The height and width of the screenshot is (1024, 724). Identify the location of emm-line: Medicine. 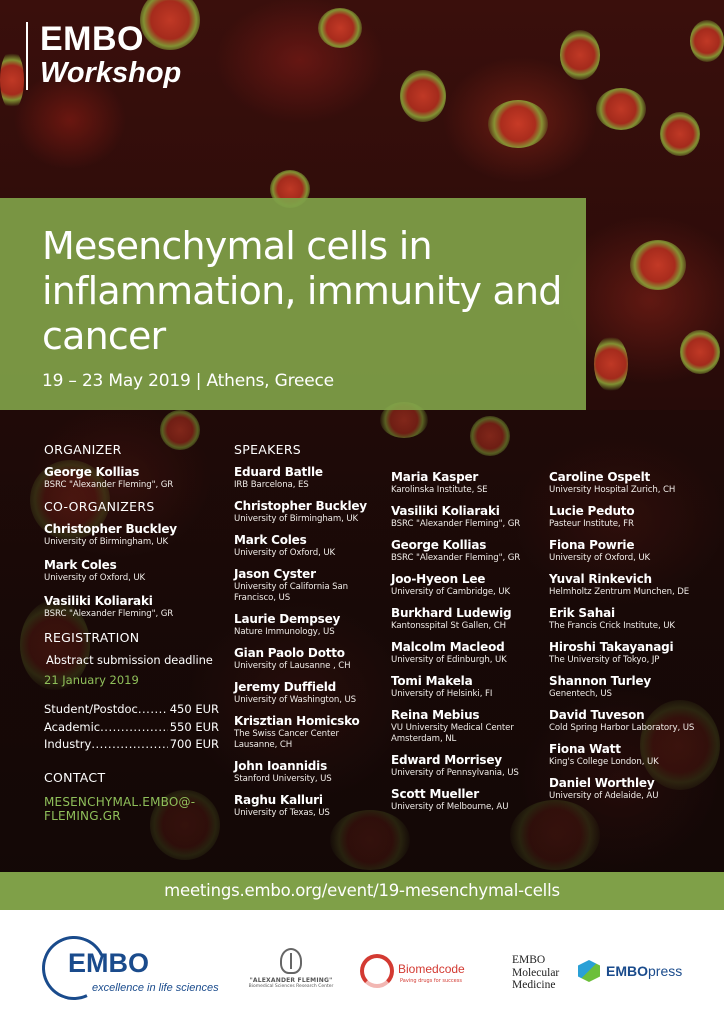
(534, 985).